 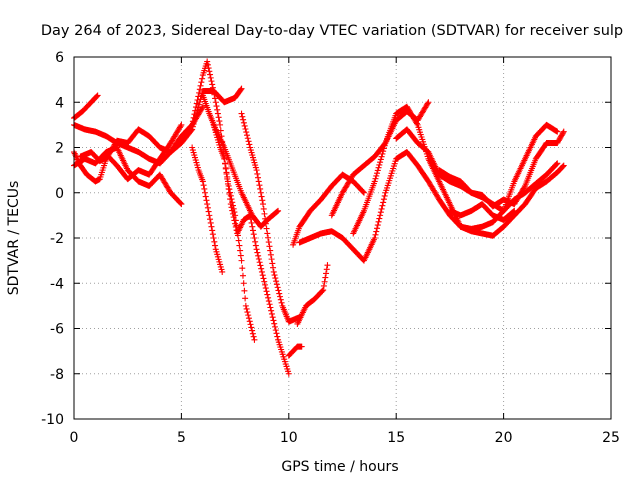 I want to click on y-axis-label: SDTVAR / TECUs, so click(x=14, y=238).